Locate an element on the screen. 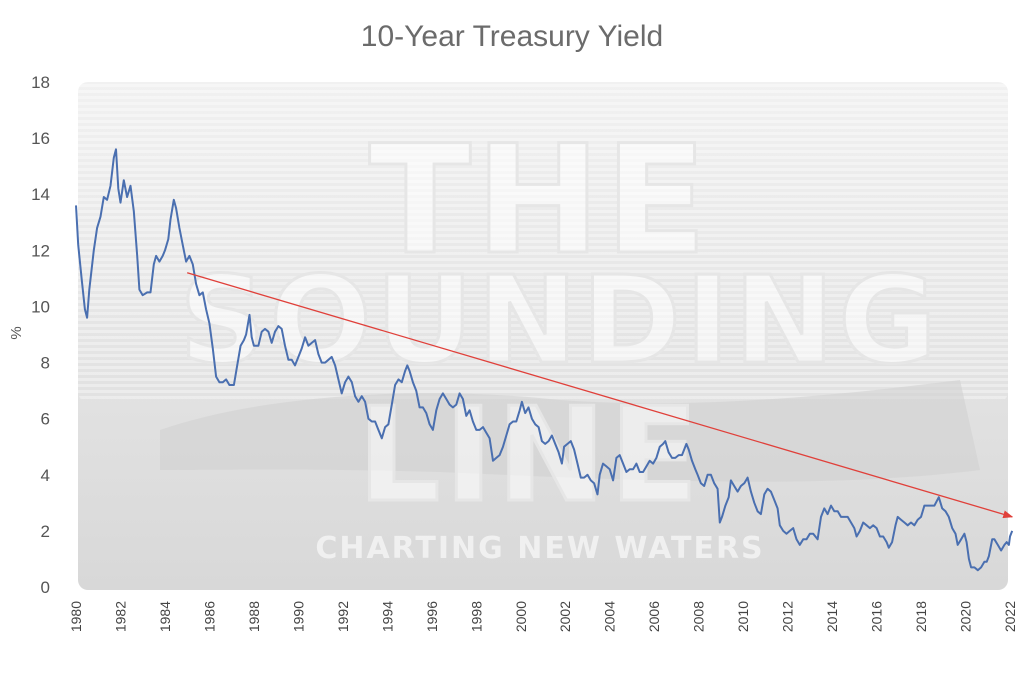 The height and width of the screenshot is (678, 1024). x-tick-label: 1980 is located at coordinates (76, 616).